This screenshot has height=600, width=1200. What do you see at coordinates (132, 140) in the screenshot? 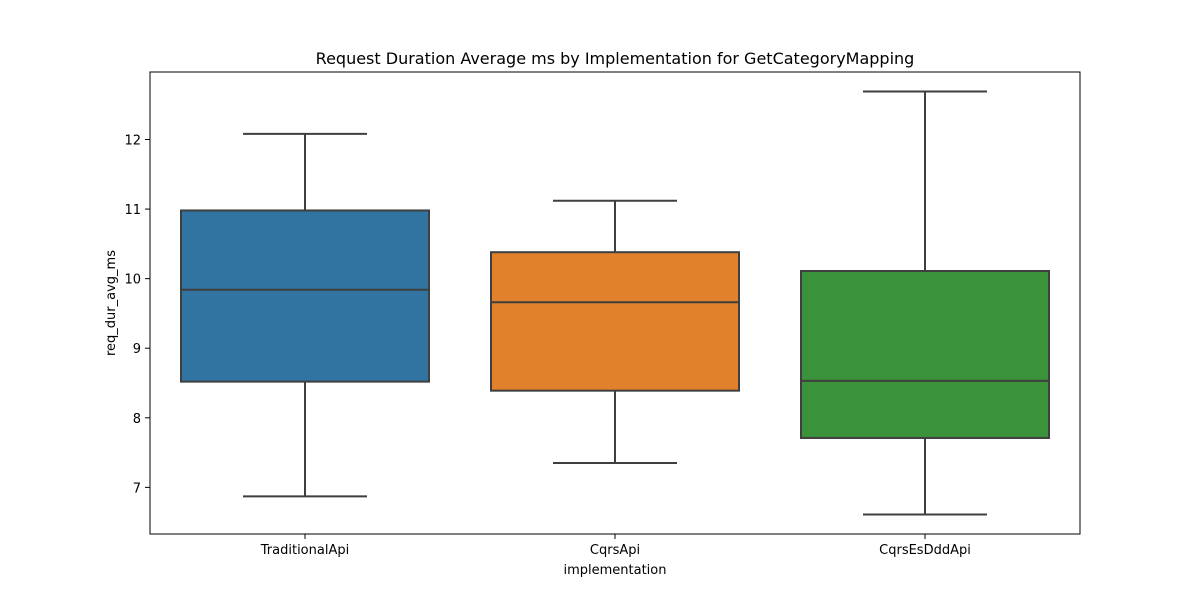
I see `y-tick-label: 12` at bounding box center [132, 140].